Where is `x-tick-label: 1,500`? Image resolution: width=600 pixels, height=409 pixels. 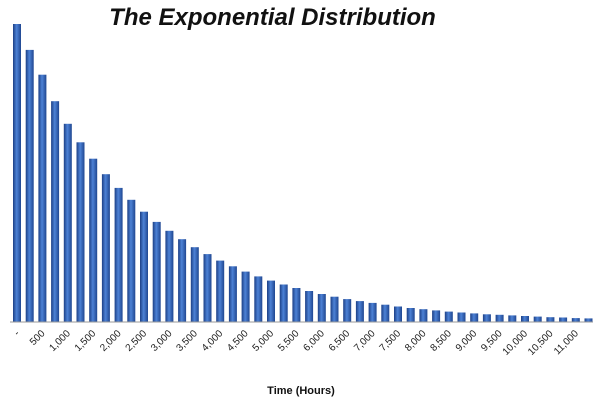 x-tick-label: 1,500 is located at coordinates (86, 341).